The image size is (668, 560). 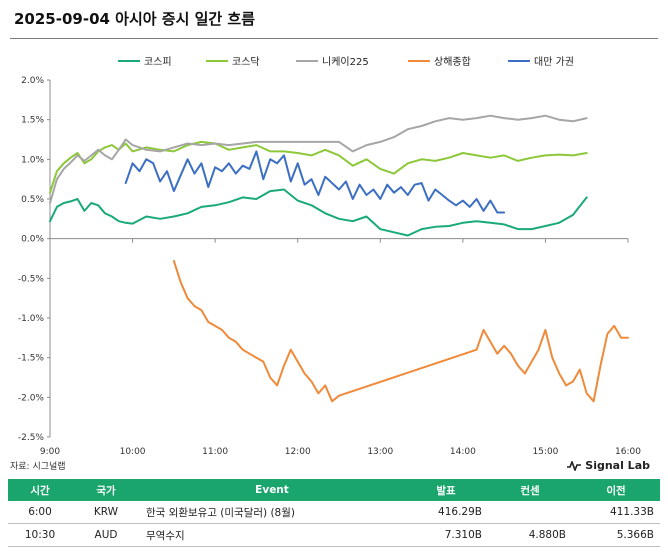 What do you see at coordinates (446, 512) in the screenshot?
I see `cell-actual: 416.29B` at bounding box center [446, 512].